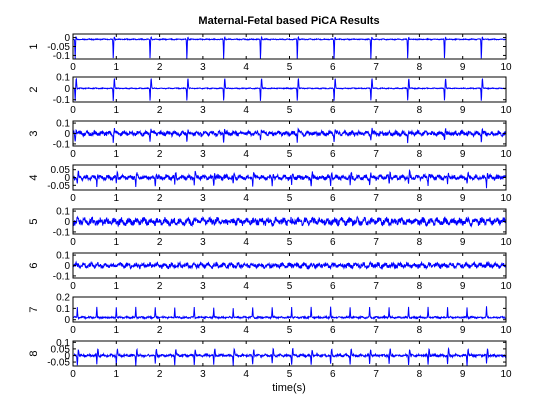 The image size is (560, 420). I want to click on y-axis-label-6: 6, so click(34, 265).